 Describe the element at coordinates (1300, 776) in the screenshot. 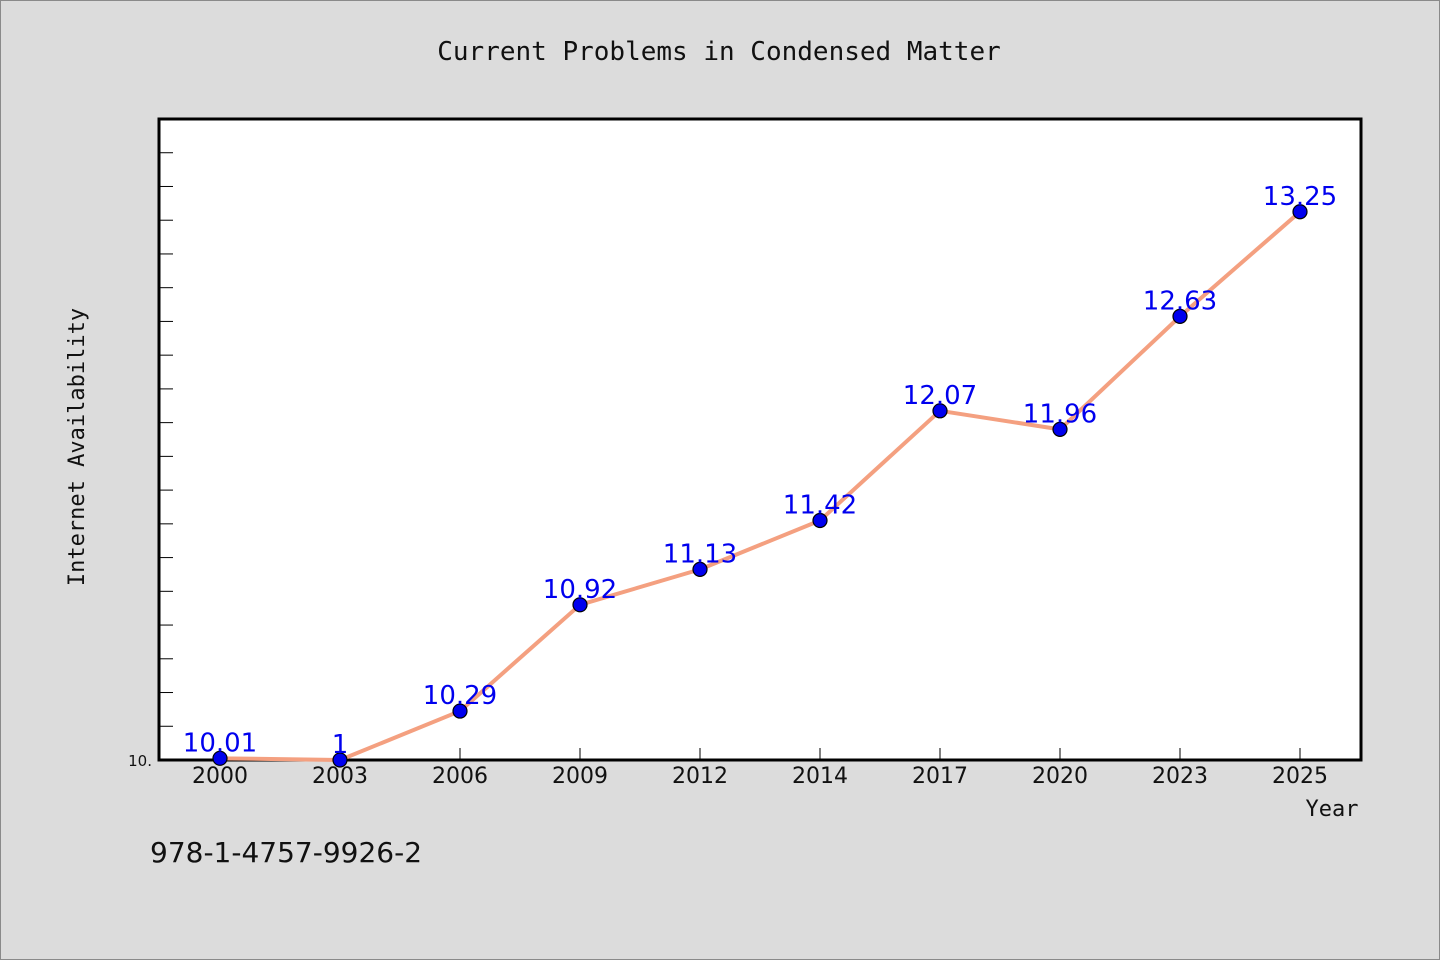

I see `x-tick-label: 2025` at that location.